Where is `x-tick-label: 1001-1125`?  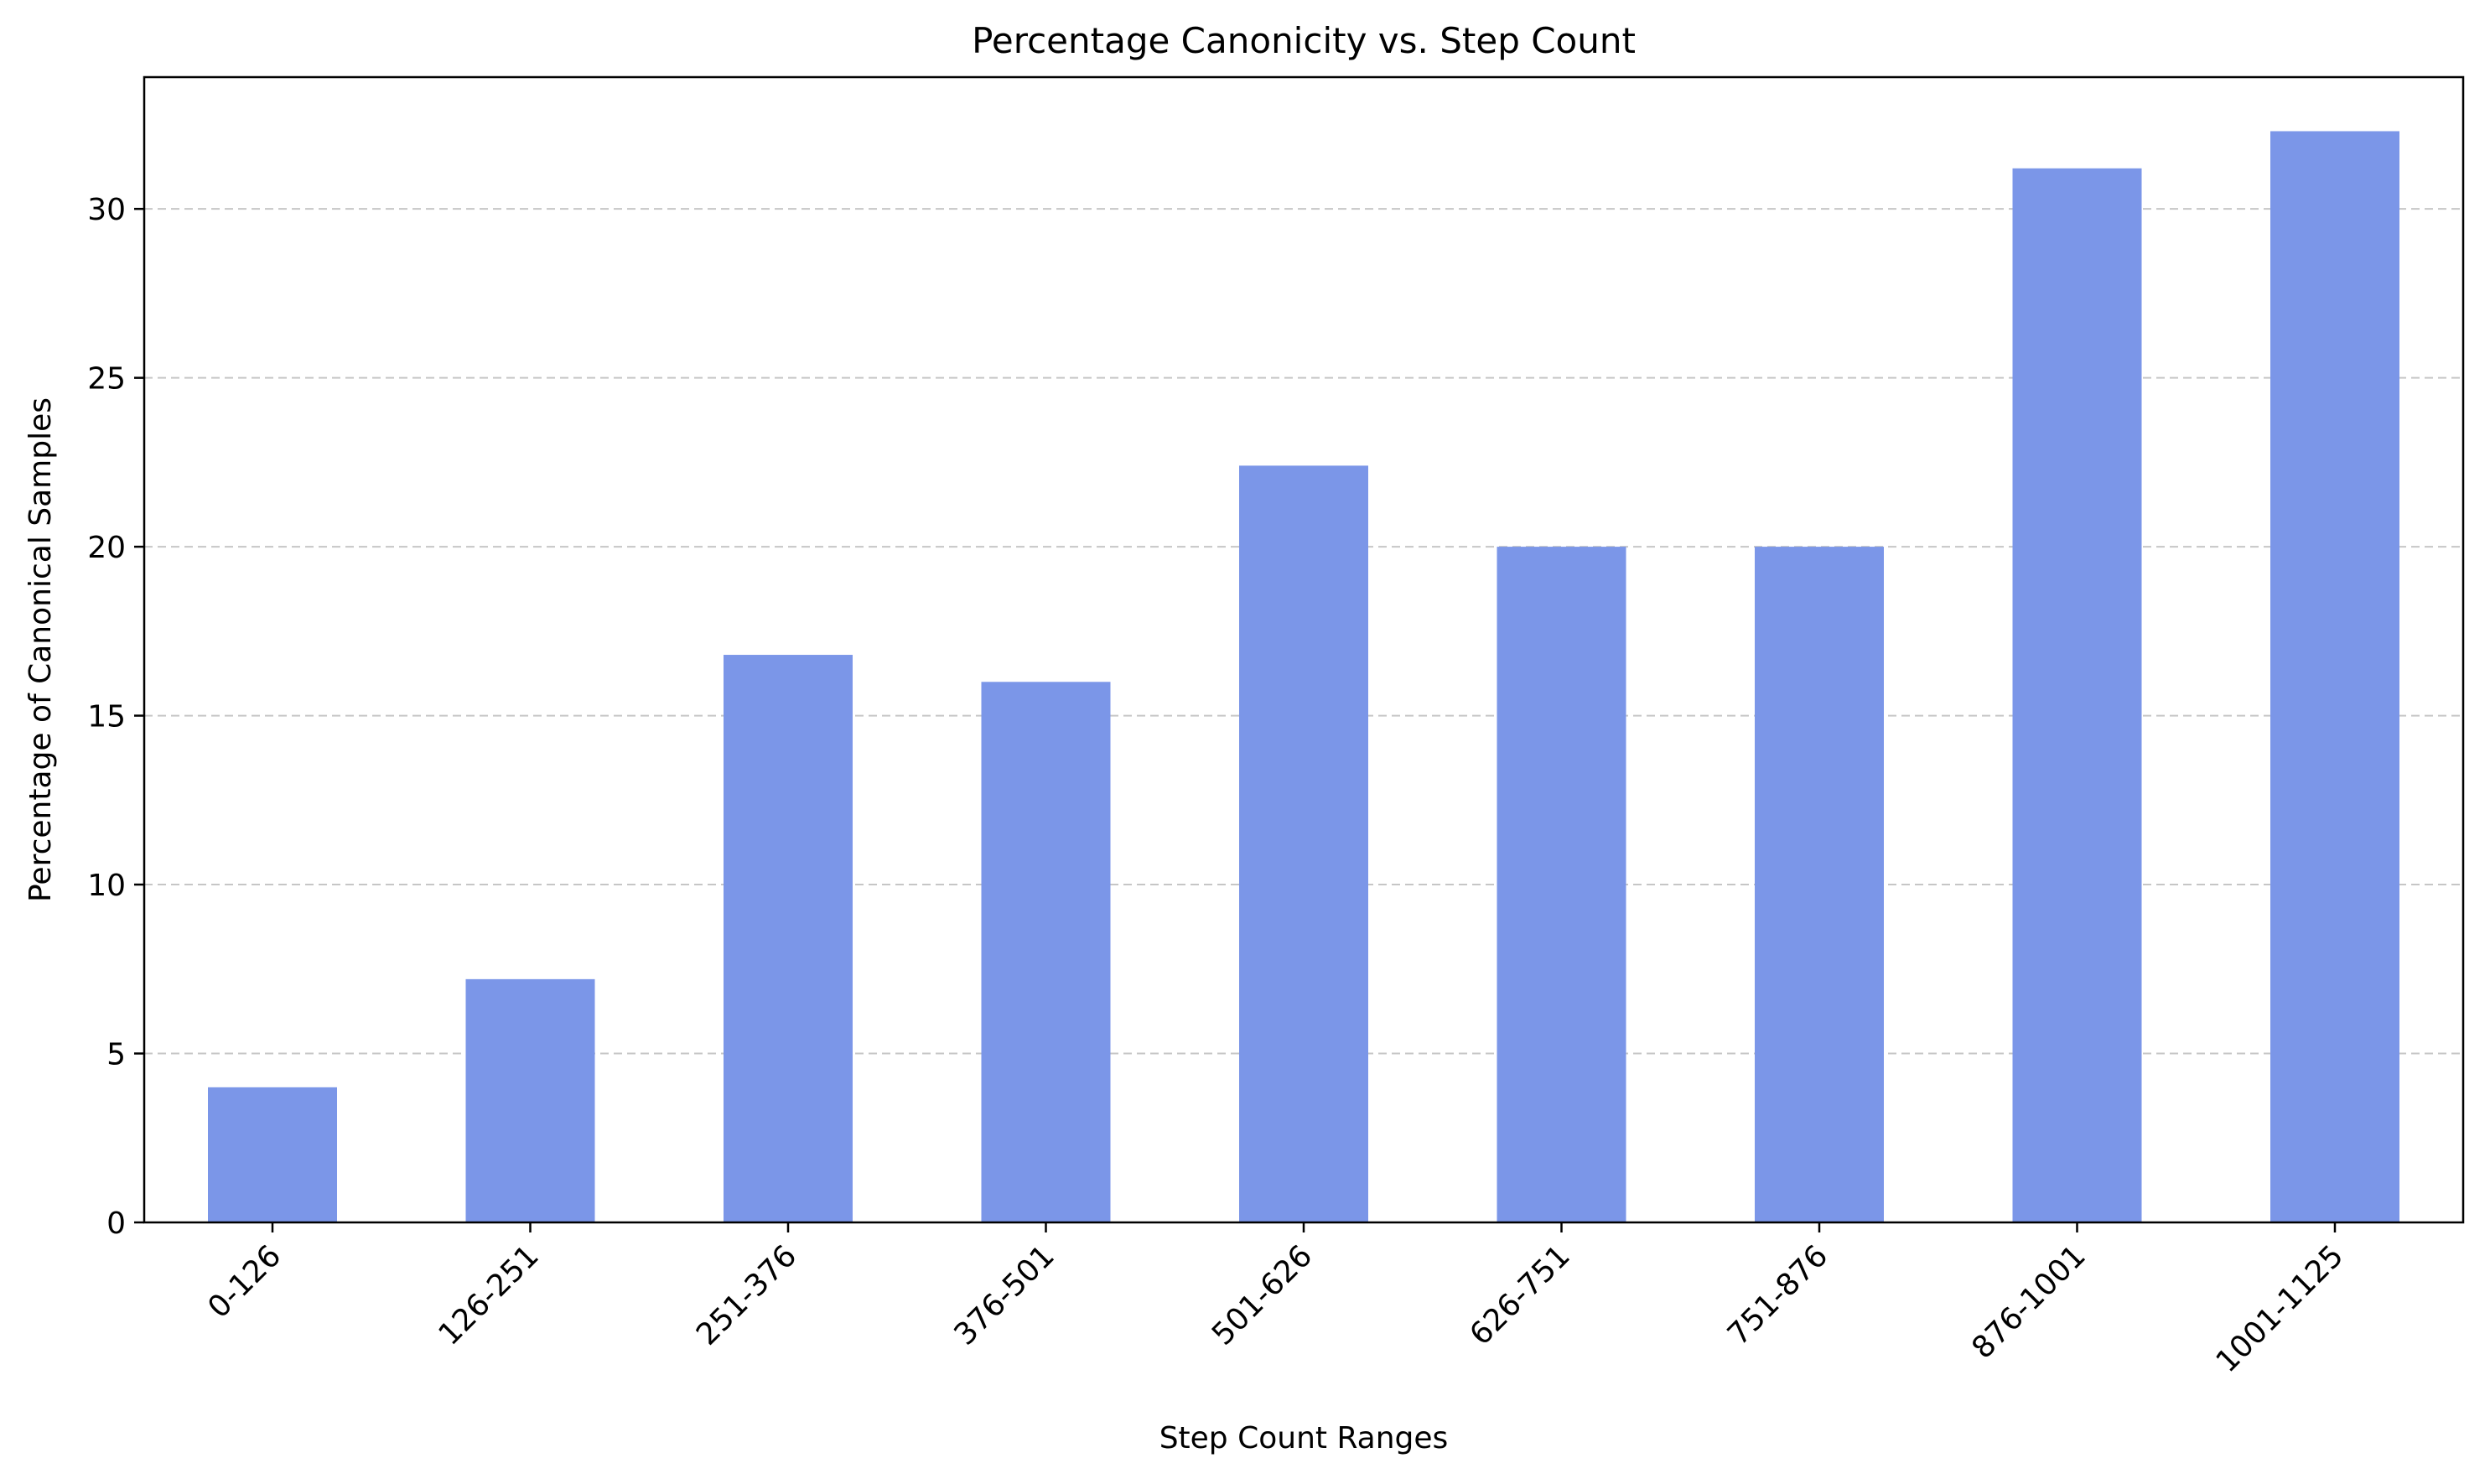
x-tick-label: 1001-1125 is located at coordinates (2280, 1308).